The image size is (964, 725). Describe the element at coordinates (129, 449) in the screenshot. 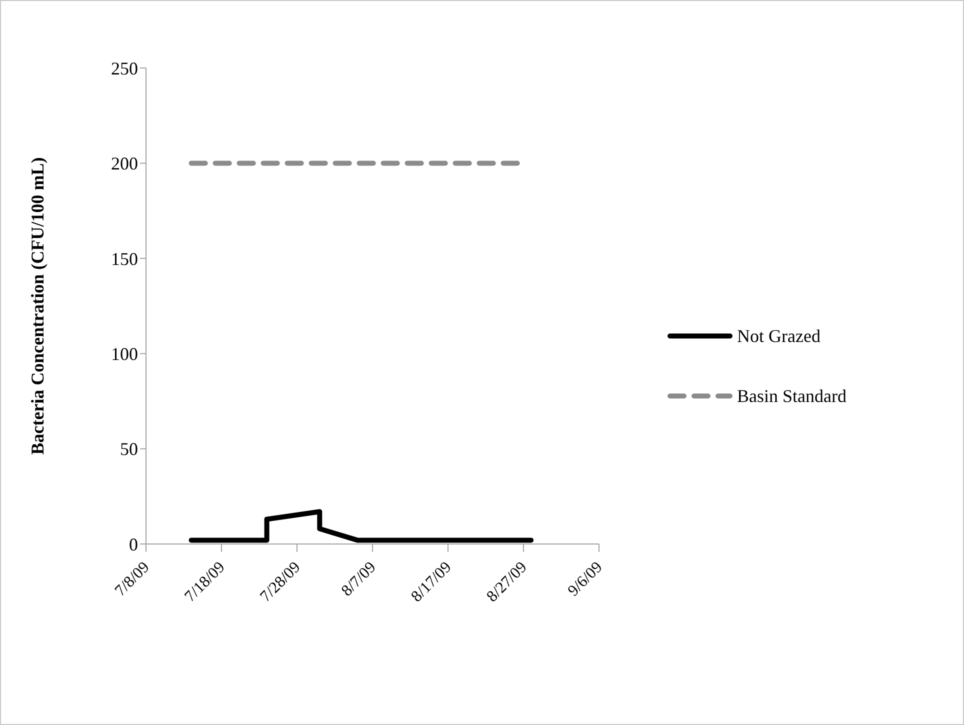

I see `y-tick-label: 50` at that location.